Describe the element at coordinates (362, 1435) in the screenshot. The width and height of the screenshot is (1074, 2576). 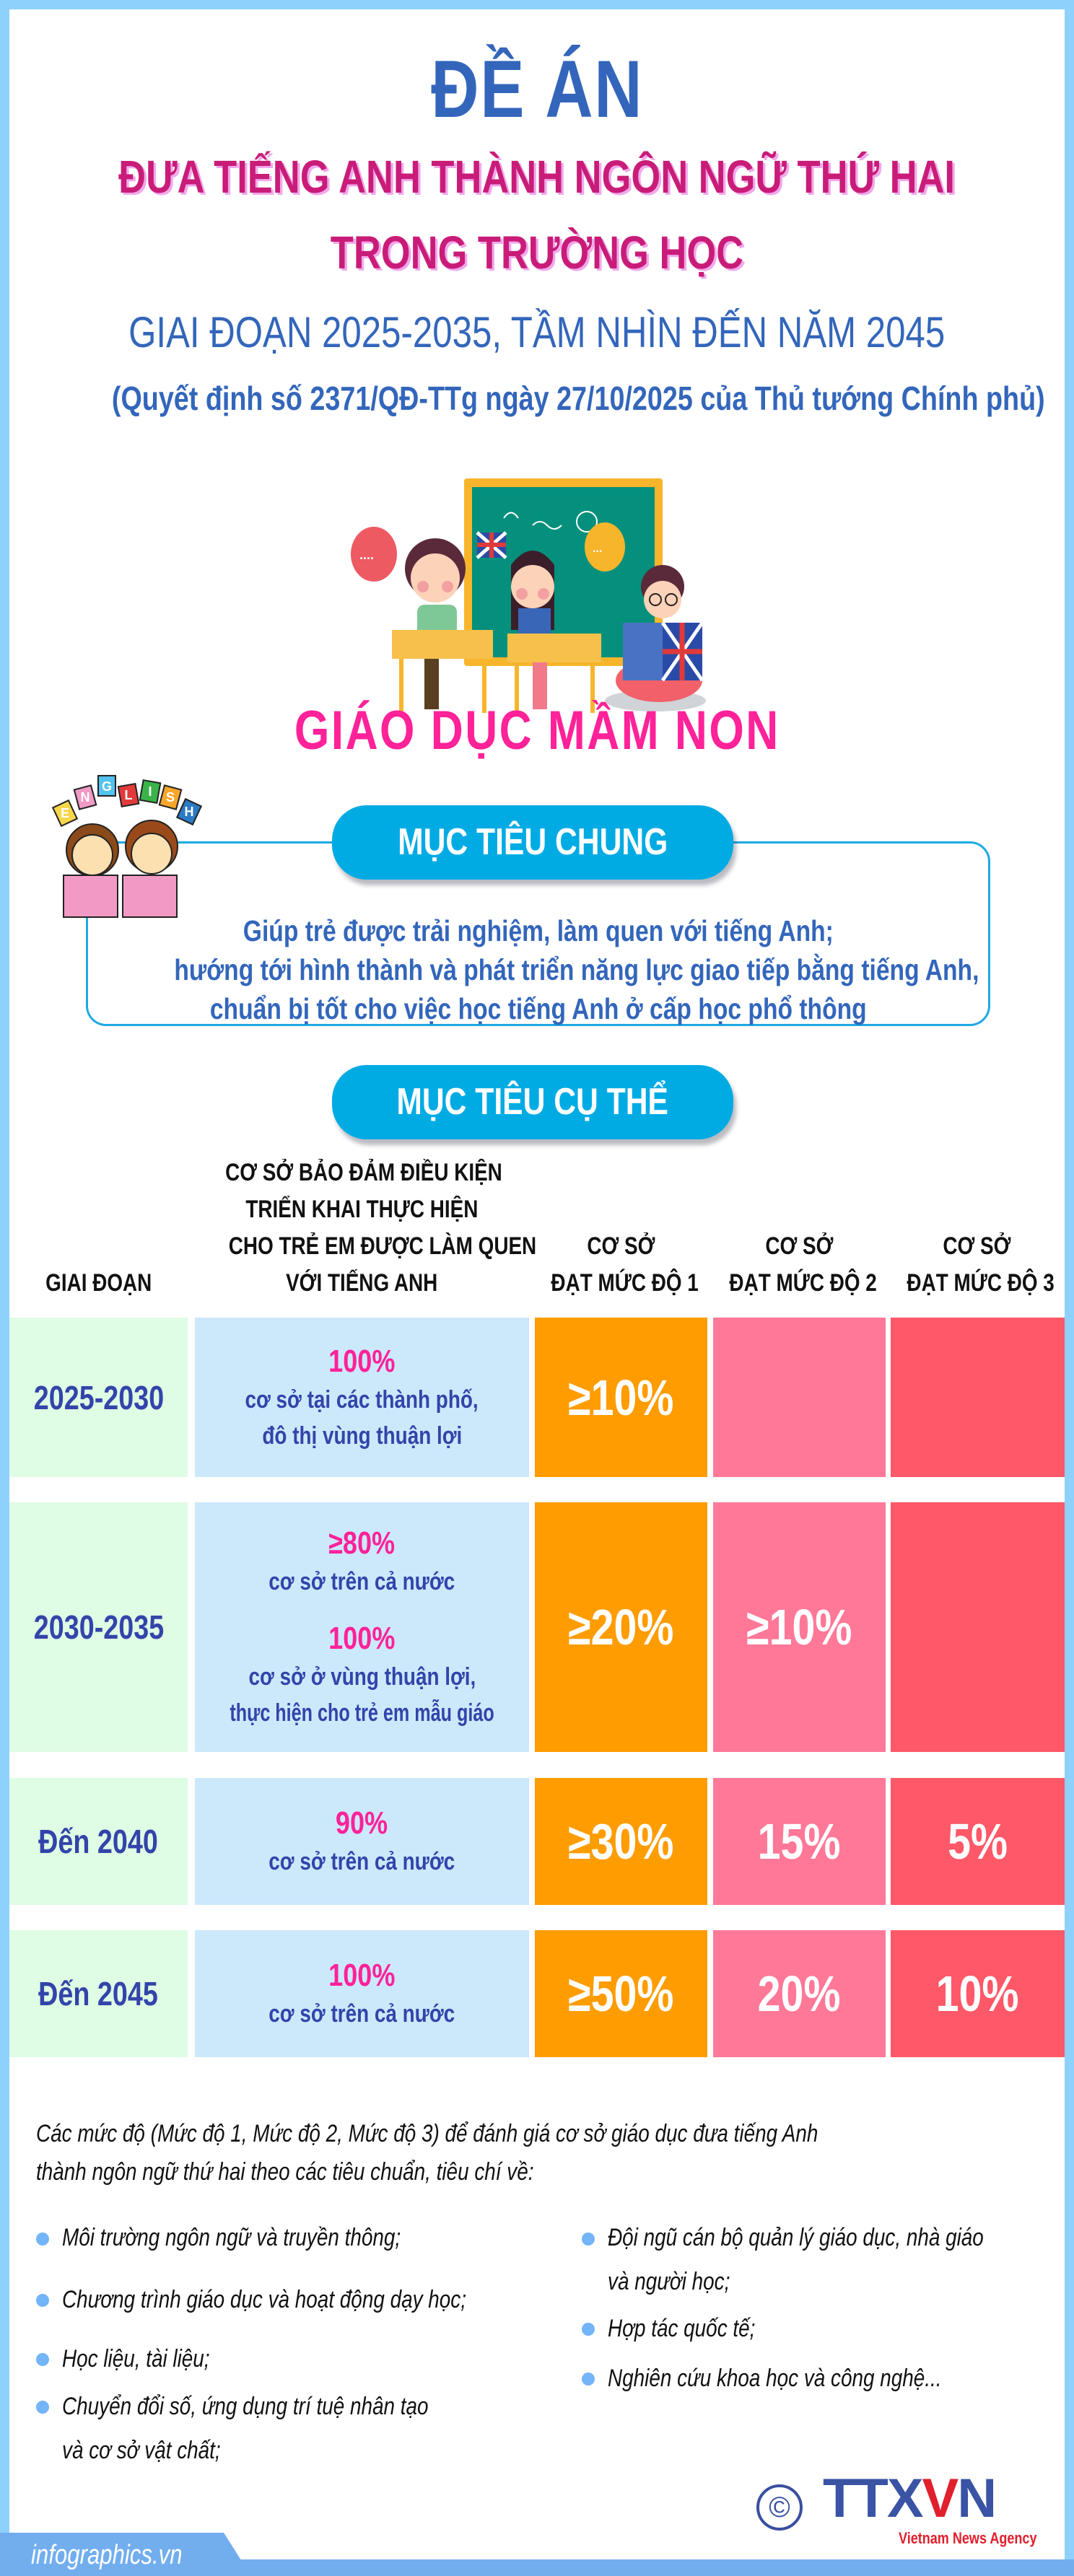
I see `condition-desc-text: đô thị vùng thuận lợi` at that location.